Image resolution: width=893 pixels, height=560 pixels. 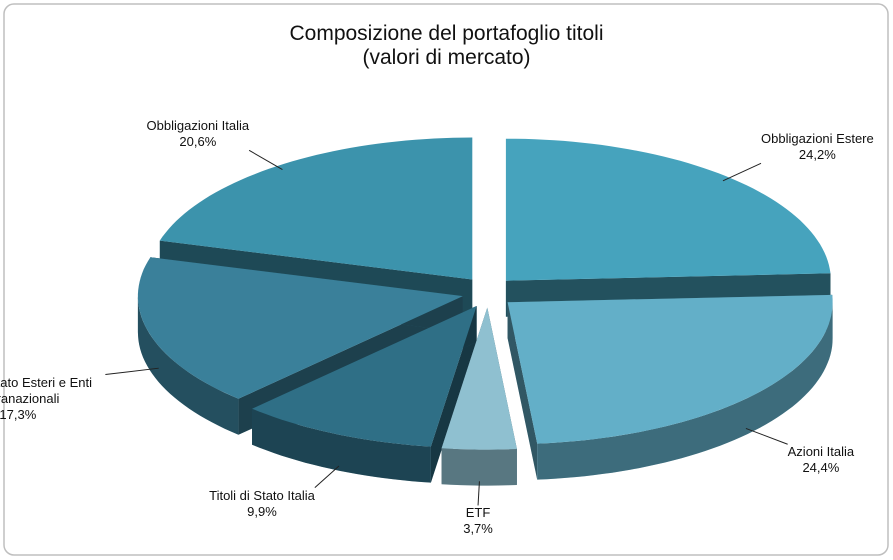 I want to click on chart-subtitle: (valori di mercato), so click(x=446, y=57).